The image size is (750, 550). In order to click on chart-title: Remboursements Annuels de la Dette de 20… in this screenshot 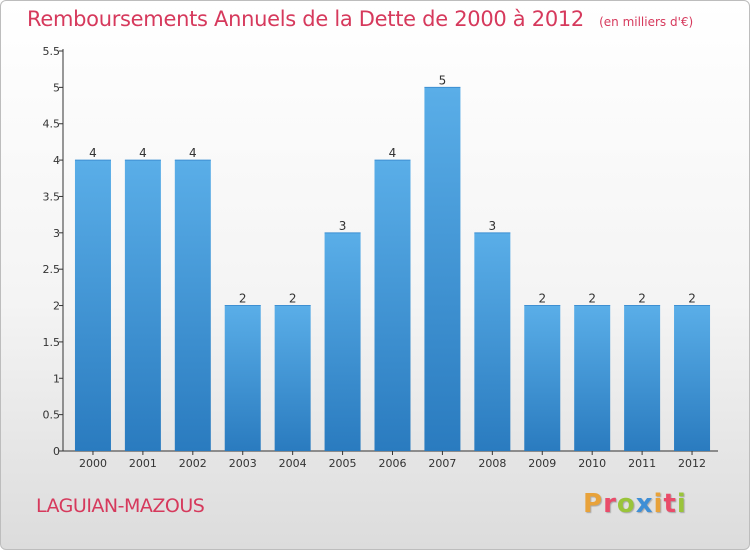, I will do `click(305, 19)`.